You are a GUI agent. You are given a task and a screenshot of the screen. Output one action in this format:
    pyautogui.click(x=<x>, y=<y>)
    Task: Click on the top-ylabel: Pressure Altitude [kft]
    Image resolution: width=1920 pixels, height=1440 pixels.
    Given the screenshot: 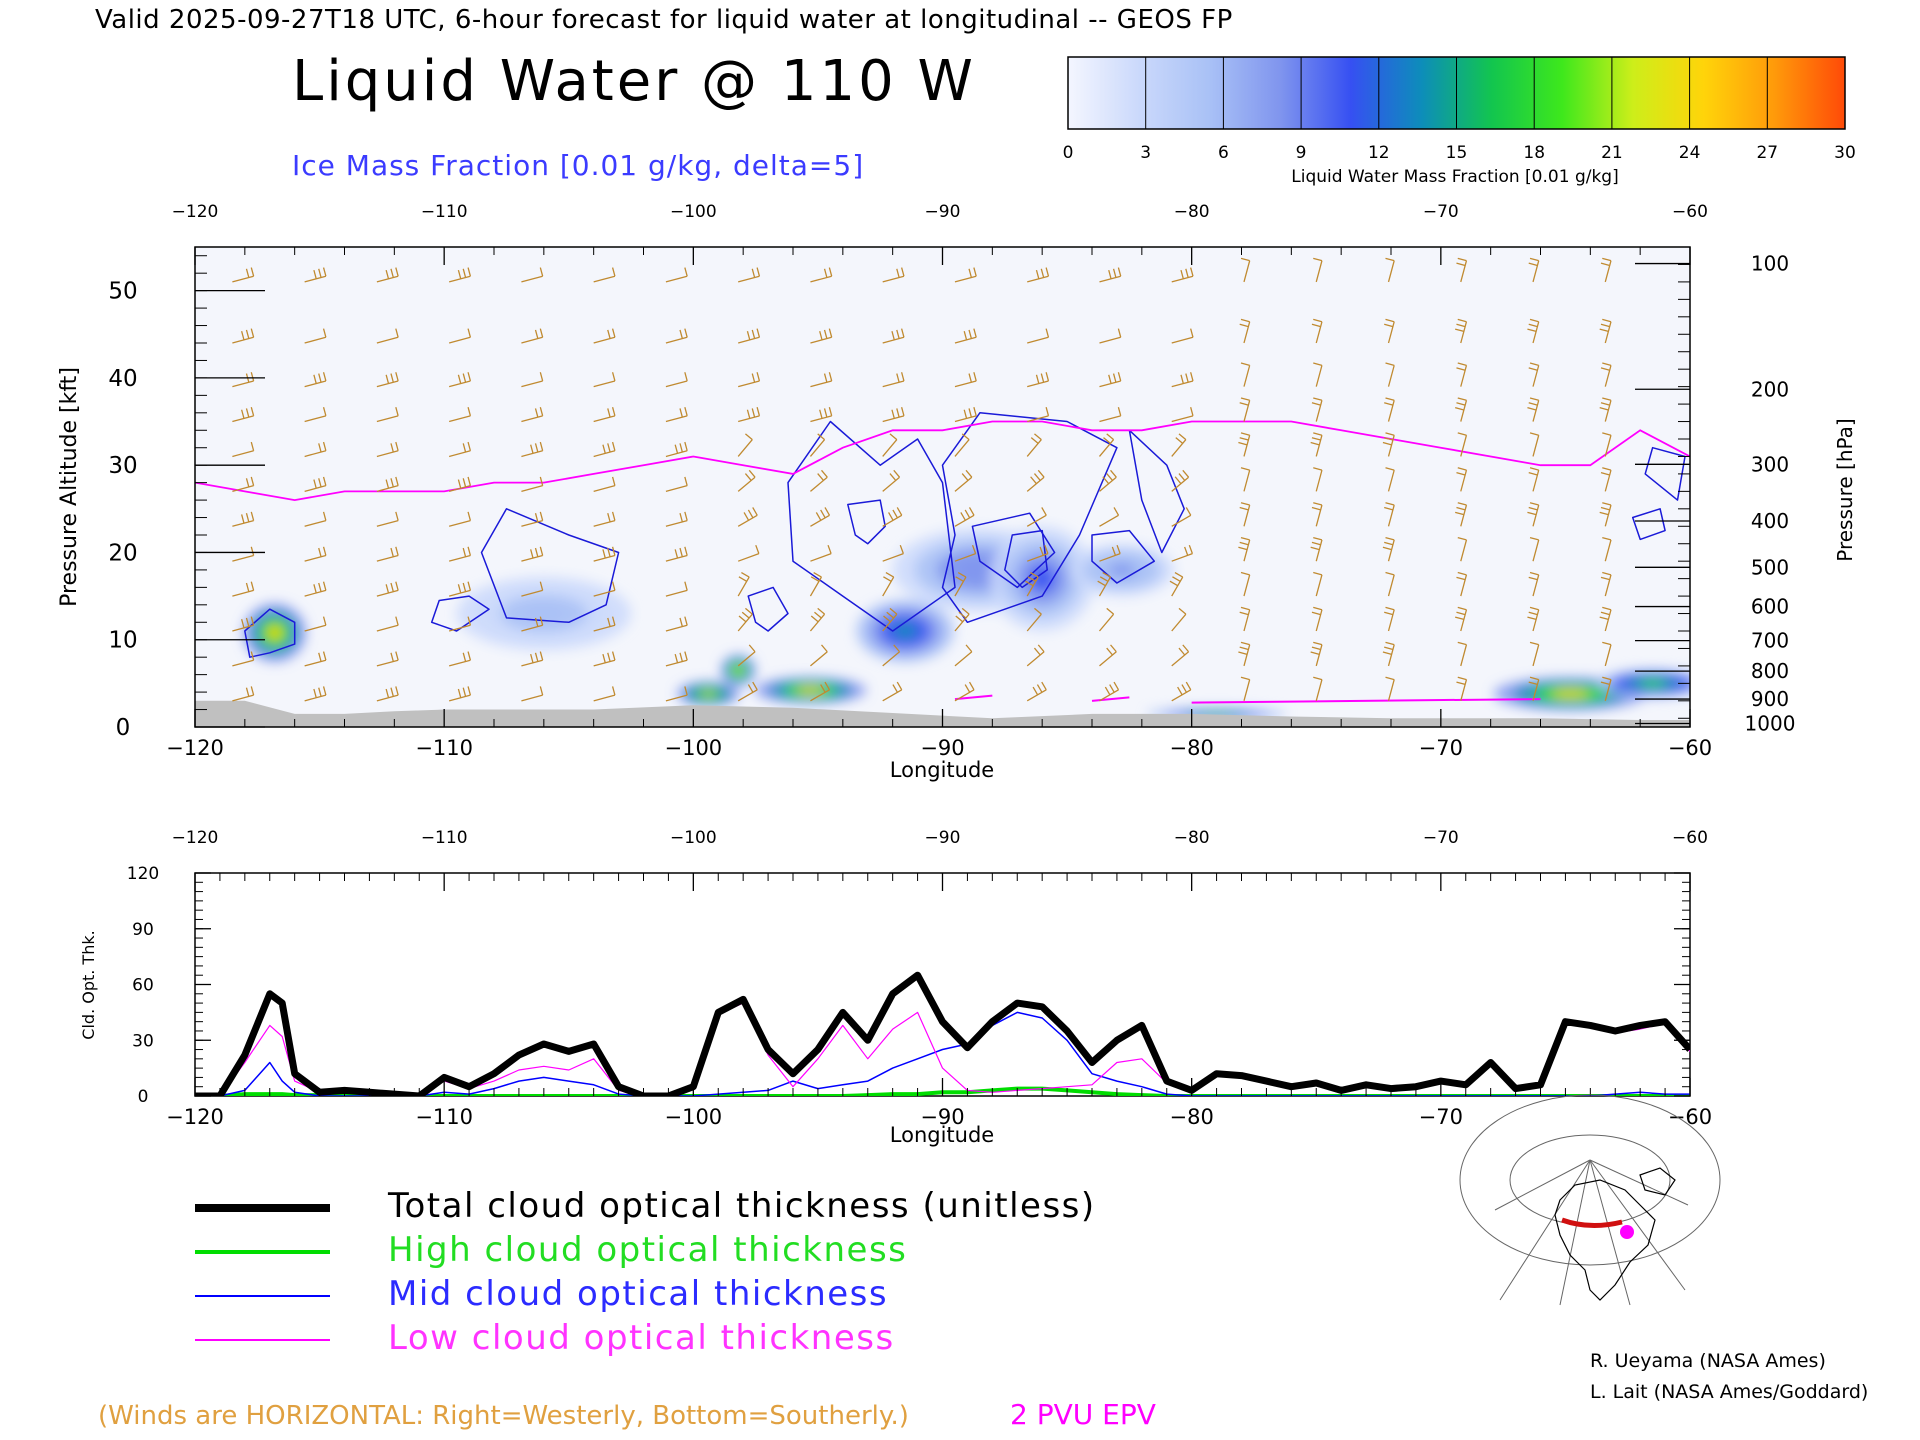 What is the action you would take?
    pyautogui.click(x=69, y=487)
    